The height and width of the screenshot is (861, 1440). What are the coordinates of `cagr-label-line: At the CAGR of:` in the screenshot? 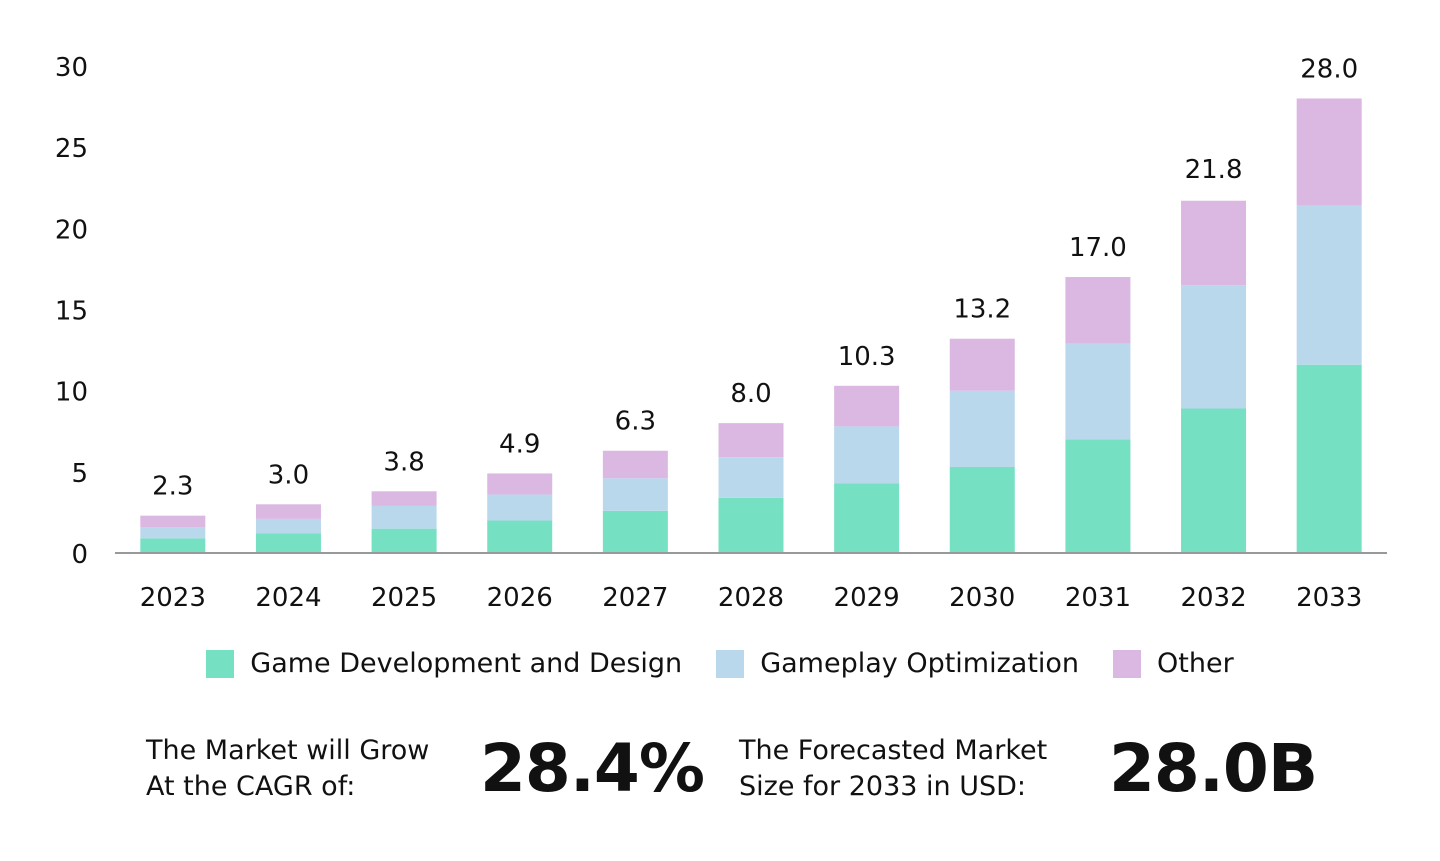 It's located at (251, 786).